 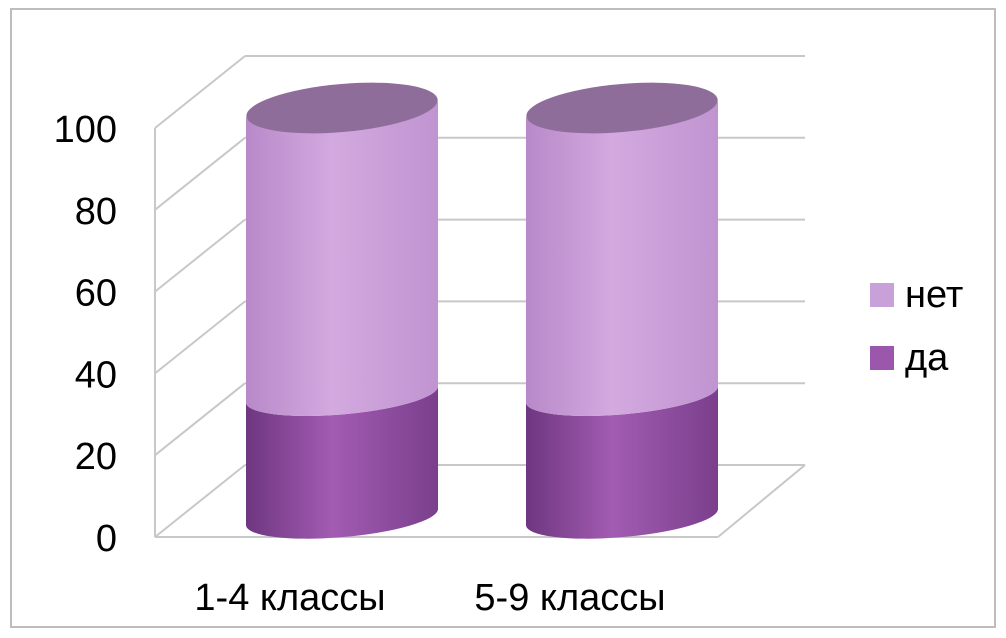 What do you see at coordinates (761, 501) in the screenshot?
I see `floor-right-edge` at bounding box center [761, 501].